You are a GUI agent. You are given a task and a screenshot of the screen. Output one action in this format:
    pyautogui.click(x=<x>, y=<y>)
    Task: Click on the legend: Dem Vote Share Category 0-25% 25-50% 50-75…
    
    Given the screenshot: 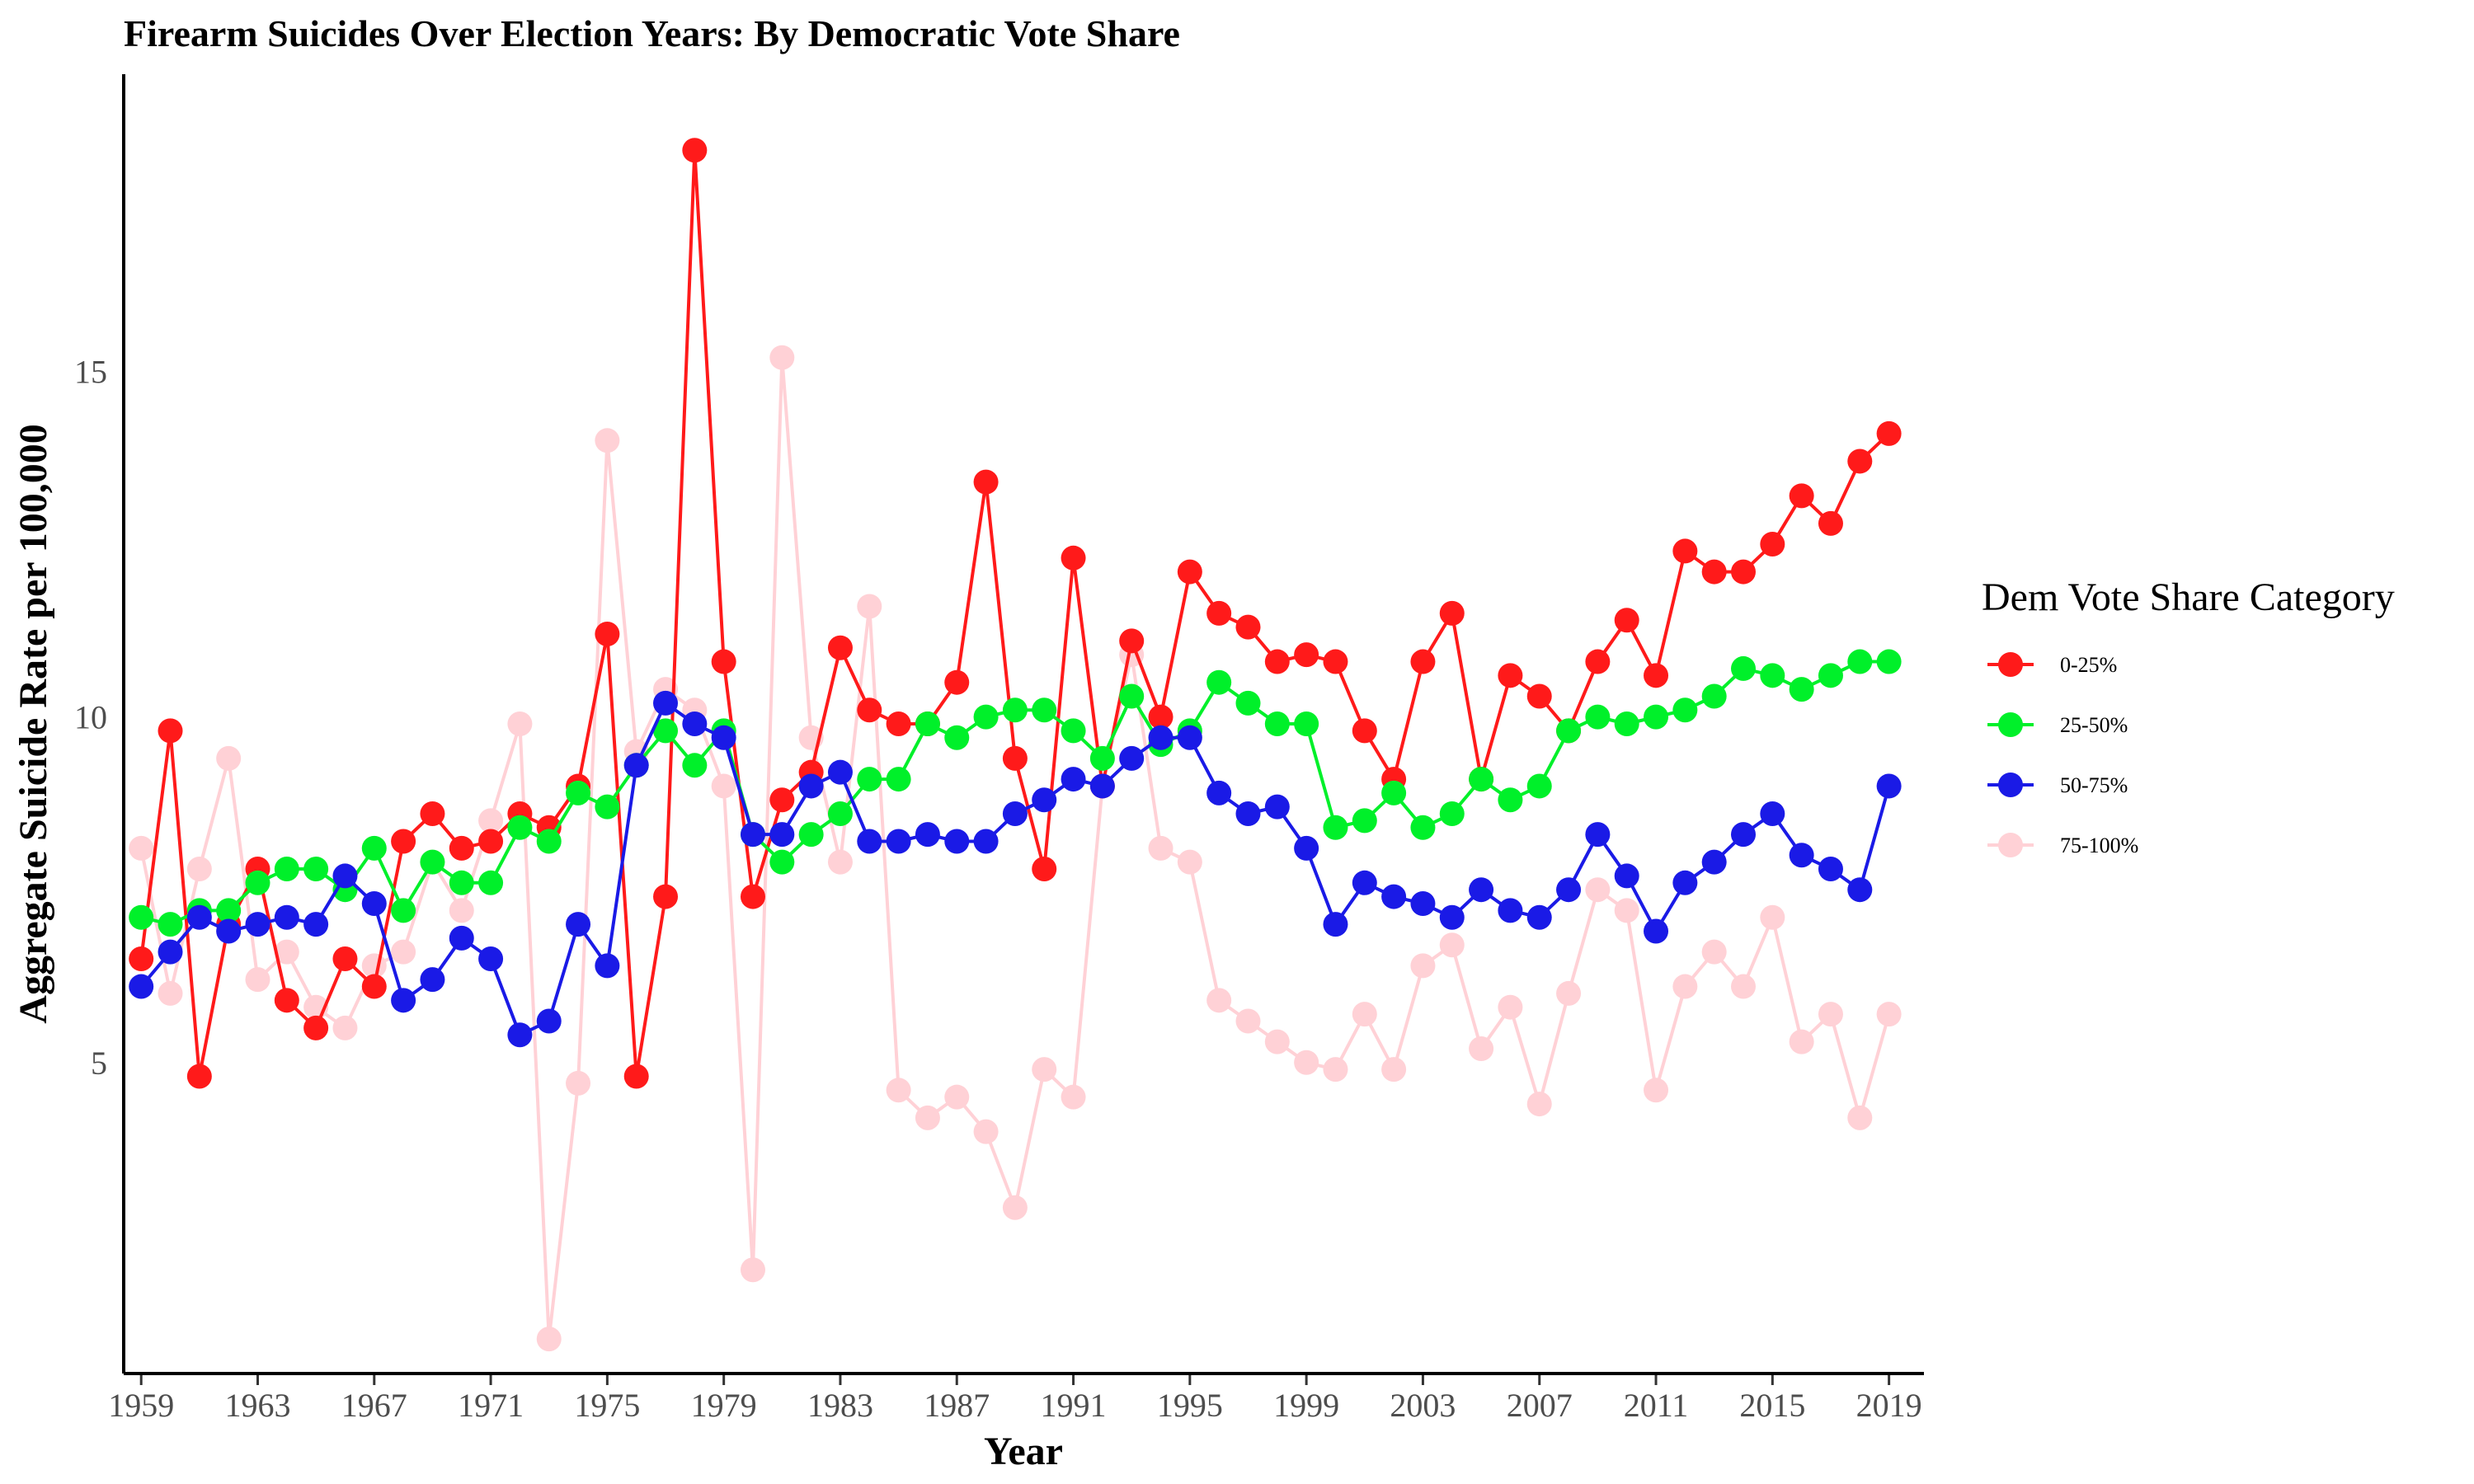 What is the action you would take?
    pyautogui.click(x=2188, y=716)
    